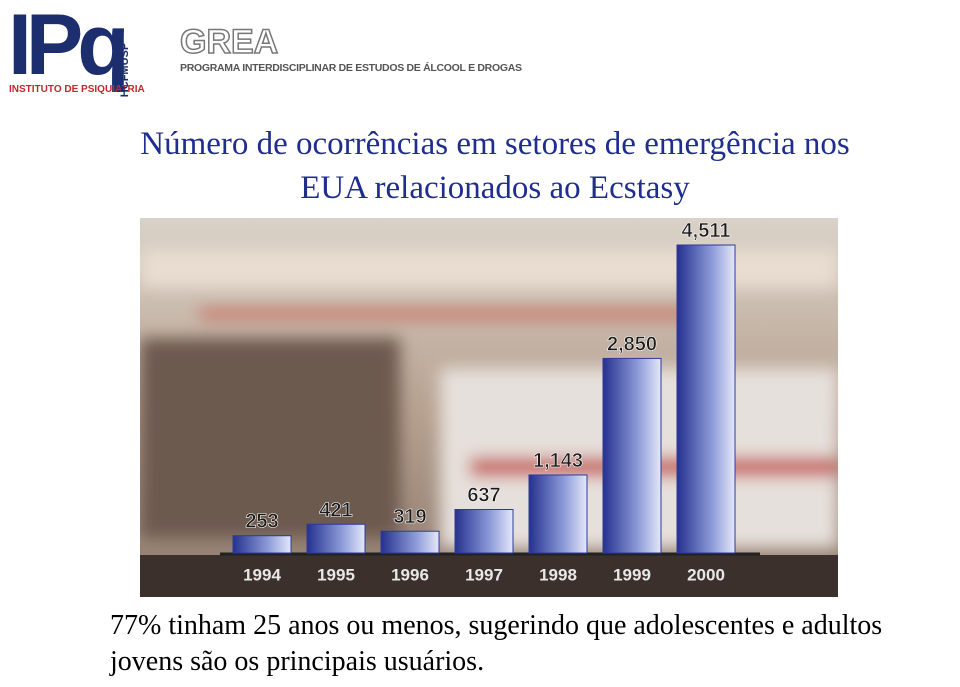  What do you see at coordinates (335, 510) in the screenshot?
I see `value-label: 421` at bounding box center [335, 510].